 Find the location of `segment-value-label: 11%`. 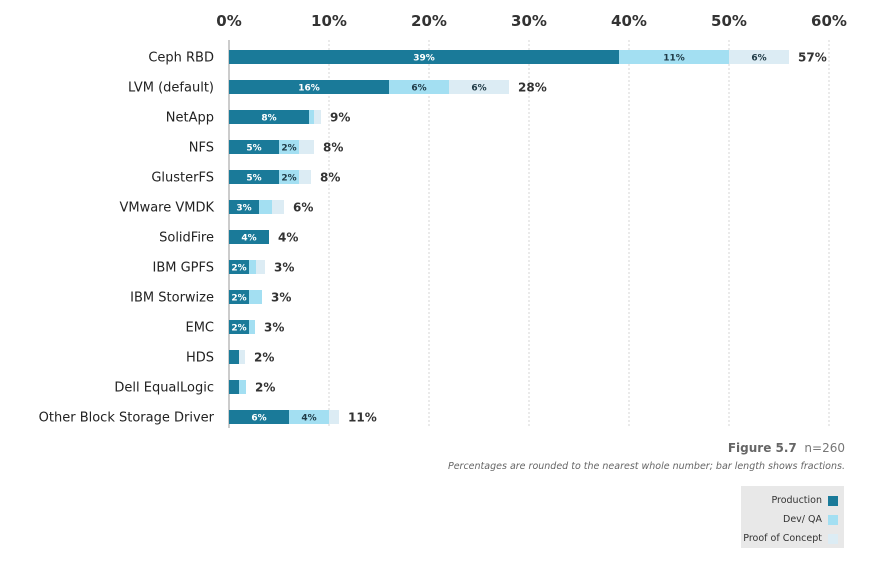

segment-value-label: 11% is located at coordinates (674, 59).